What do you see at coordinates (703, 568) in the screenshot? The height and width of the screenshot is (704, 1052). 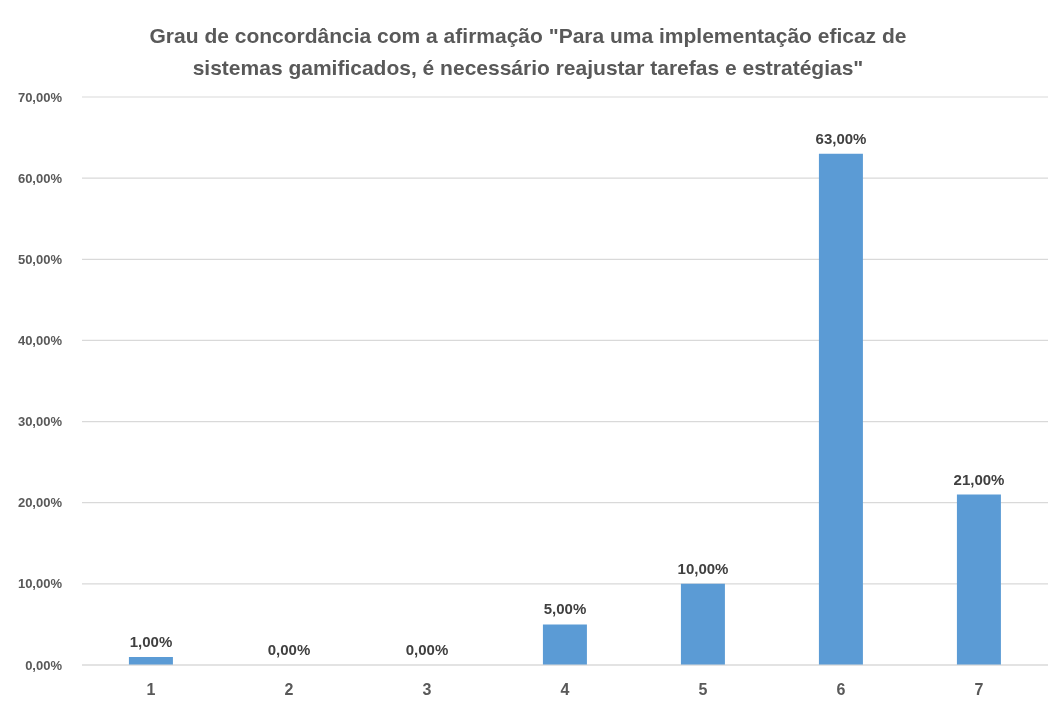 I see `data-label: 10,00%` at bounding box center [703, 568].